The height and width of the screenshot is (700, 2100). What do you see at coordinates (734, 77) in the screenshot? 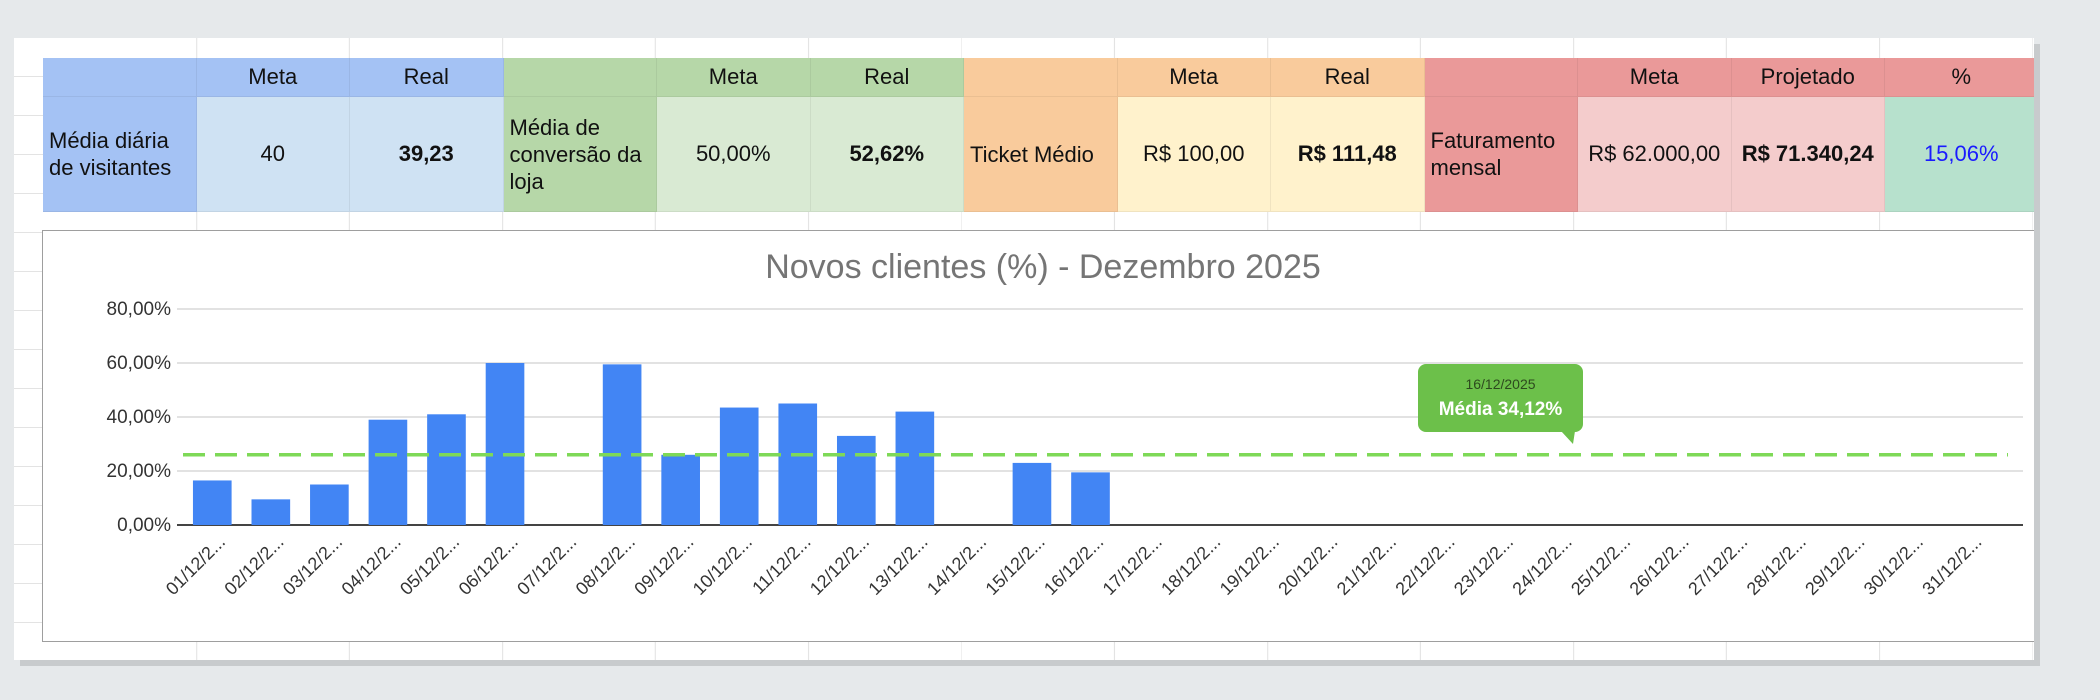
I see `conversion-meta-header: Meta` at bounding box center [734, 77].